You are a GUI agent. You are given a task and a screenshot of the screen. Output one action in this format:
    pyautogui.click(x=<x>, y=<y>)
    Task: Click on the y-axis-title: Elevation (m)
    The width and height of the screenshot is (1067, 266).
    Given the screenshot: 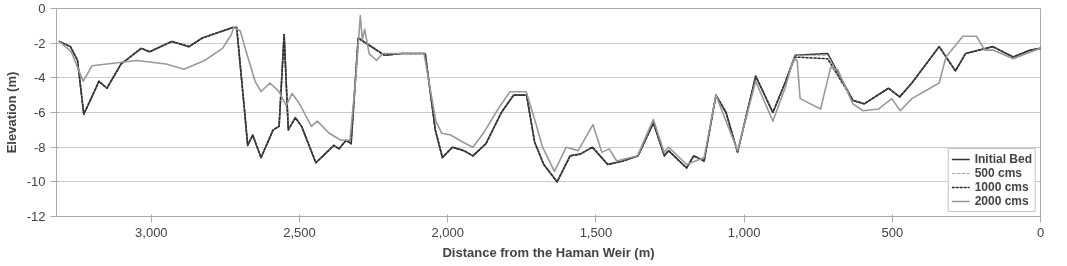 What is the action you would take?
    pyautogui.click(x=11, y=112)
    